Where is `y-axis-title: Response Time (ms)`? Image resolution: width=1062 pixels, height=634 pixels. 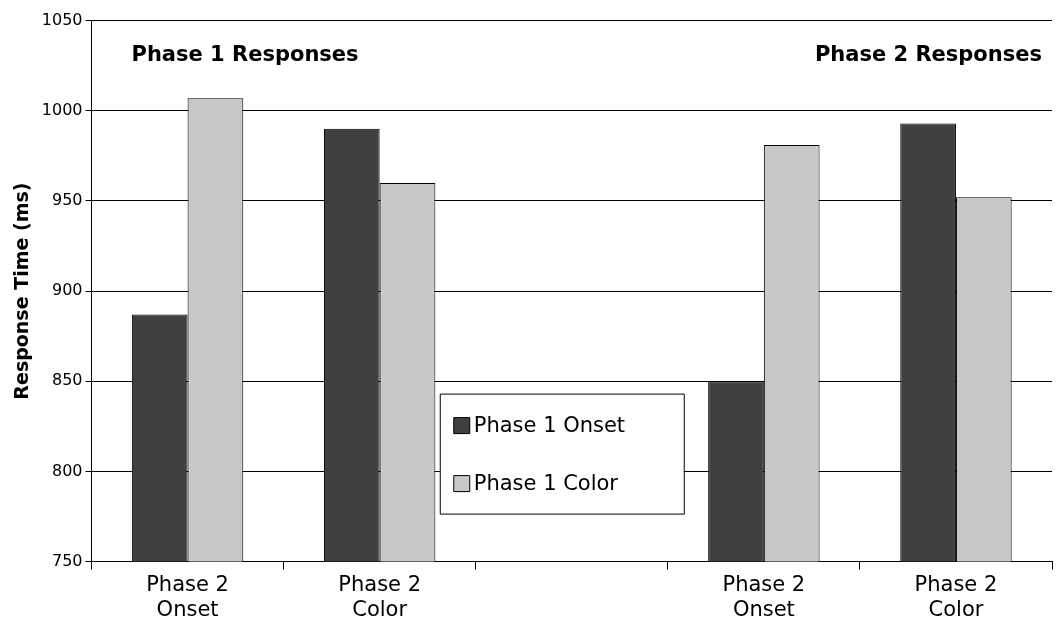
y-axis-title: Response Time (ms) is located at coordinates (21, 291).